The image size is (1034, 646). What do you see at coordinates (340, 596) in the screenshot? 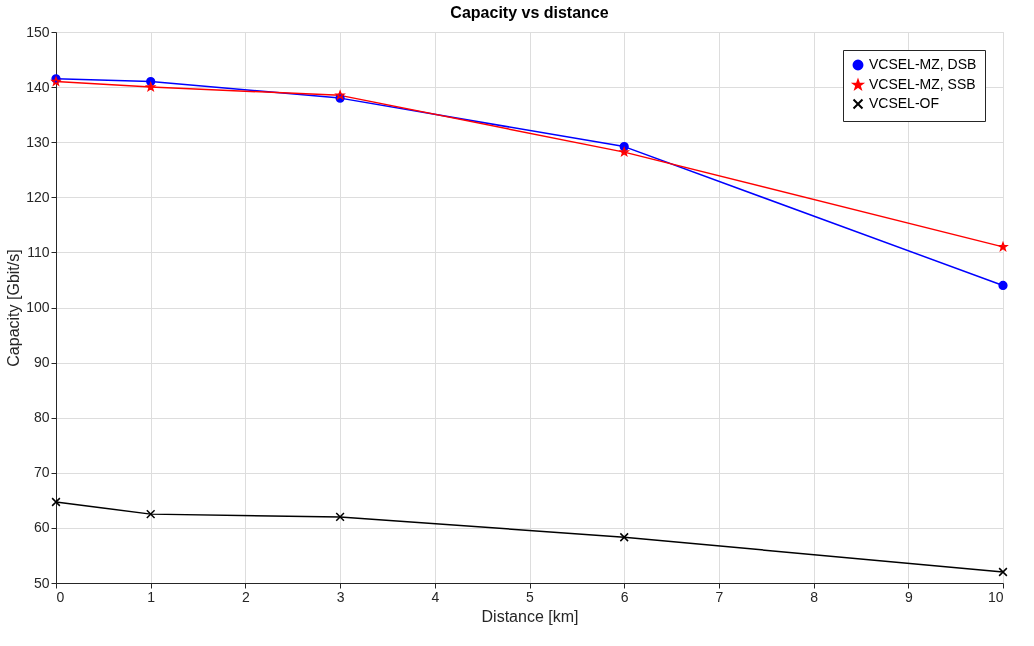
I see `x-tick-label: 3` at bounding box center [340, 596].